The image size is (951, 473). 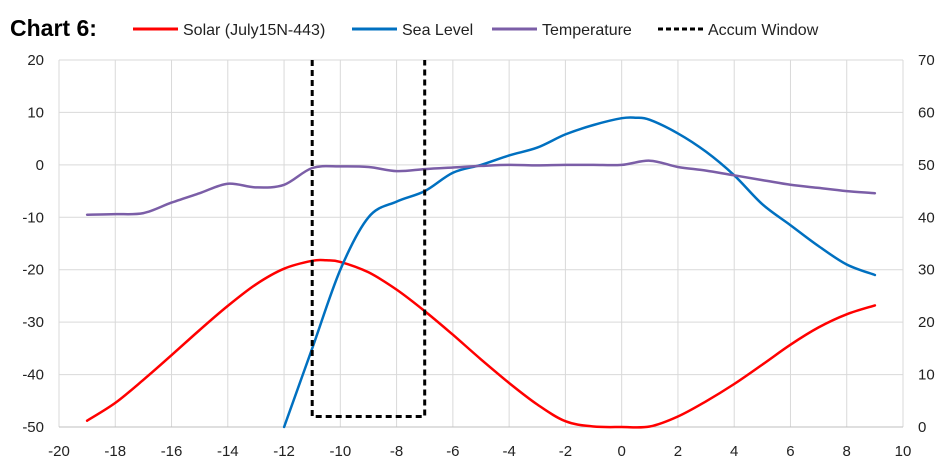 I want to click on x-tick-label: -18, so click(x=115, y=451).